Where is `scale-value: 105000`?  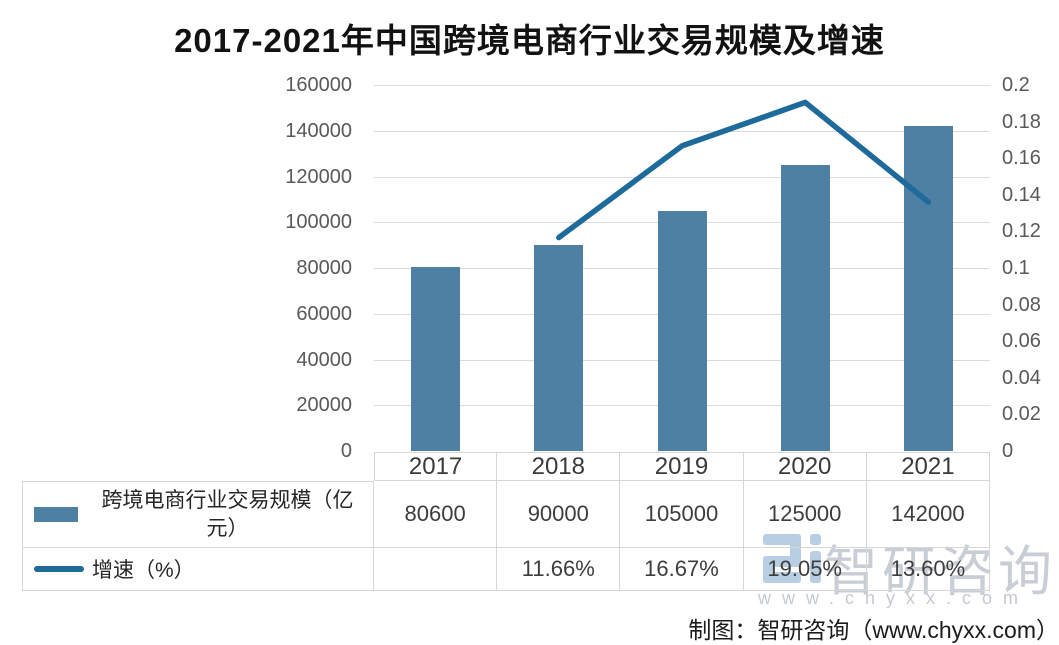 scale-value: 105000 is located at coordinates (682, 514).